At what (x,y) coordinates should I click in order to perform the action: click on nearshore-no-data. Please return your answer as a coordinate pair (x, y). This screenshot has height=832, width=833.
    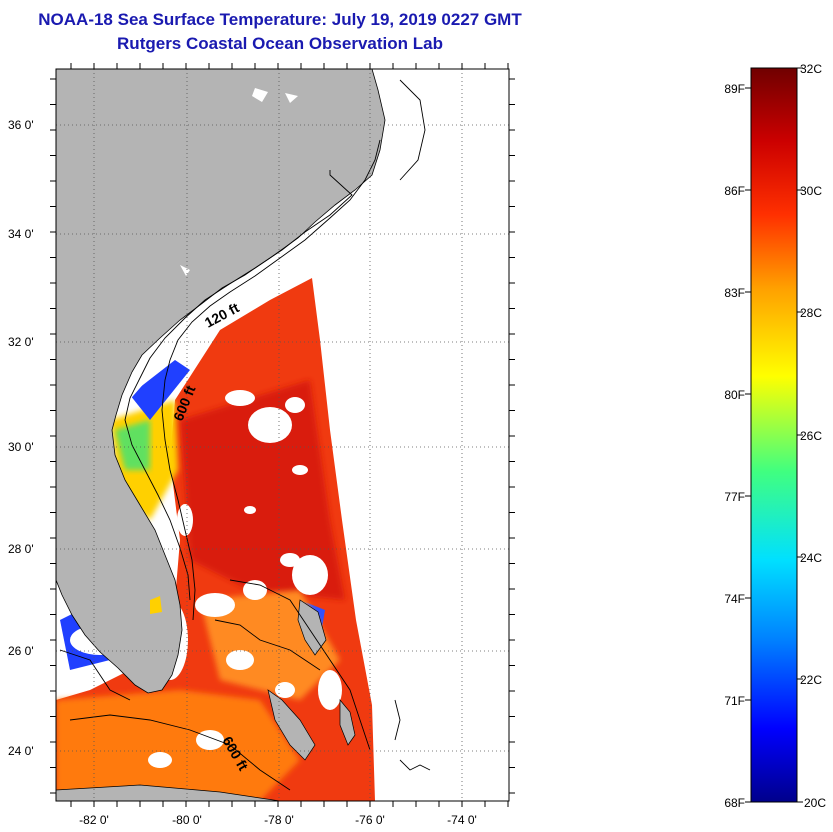
    Looking at the image, I should click on (215, 326).